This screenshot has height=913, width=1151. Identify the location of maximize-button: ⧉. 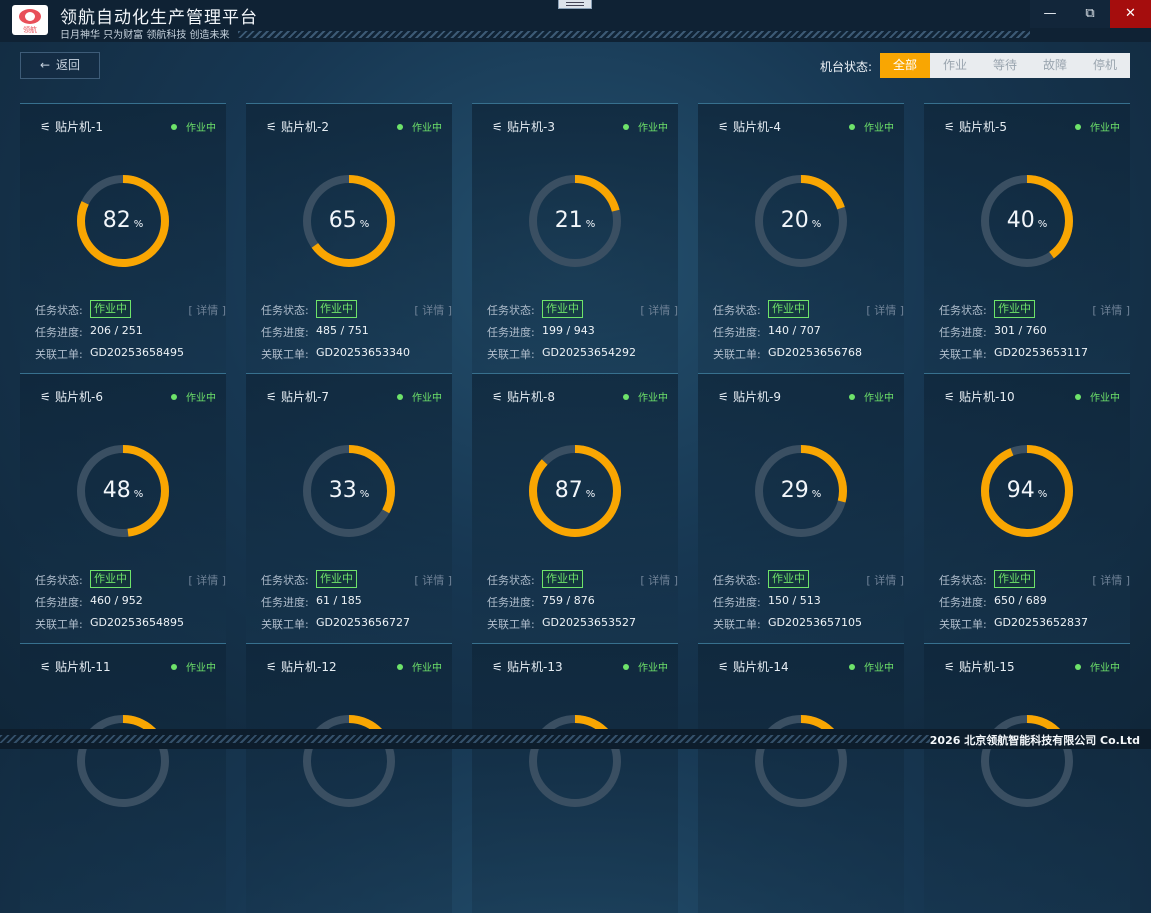
(1090, 14).